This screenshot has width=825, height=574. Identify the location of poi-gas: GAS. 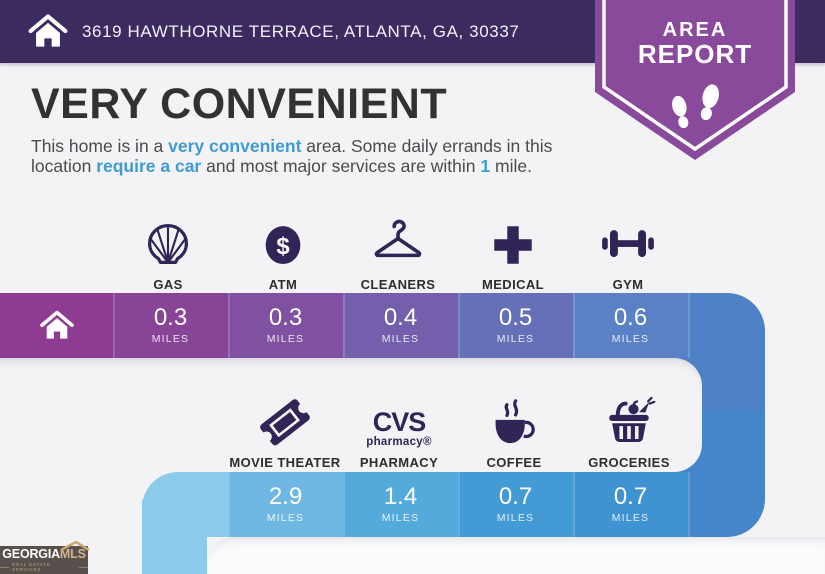
(168, 246).